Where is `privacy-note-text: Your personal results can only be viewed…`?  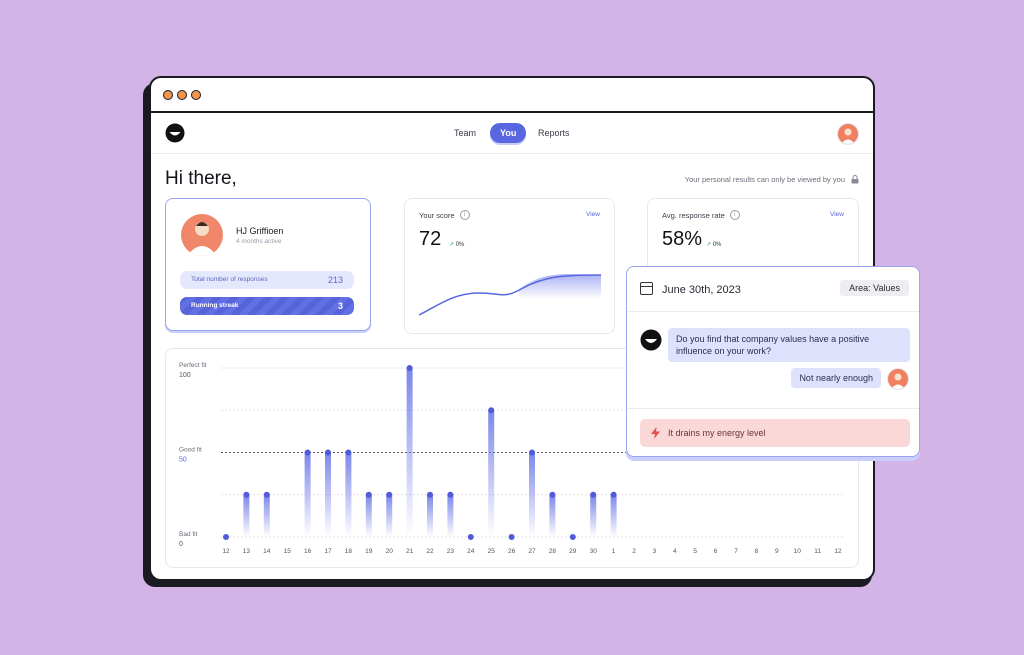
privacy-note-text: Your personal results can only be viewed… is located at coordinates (764, 179).